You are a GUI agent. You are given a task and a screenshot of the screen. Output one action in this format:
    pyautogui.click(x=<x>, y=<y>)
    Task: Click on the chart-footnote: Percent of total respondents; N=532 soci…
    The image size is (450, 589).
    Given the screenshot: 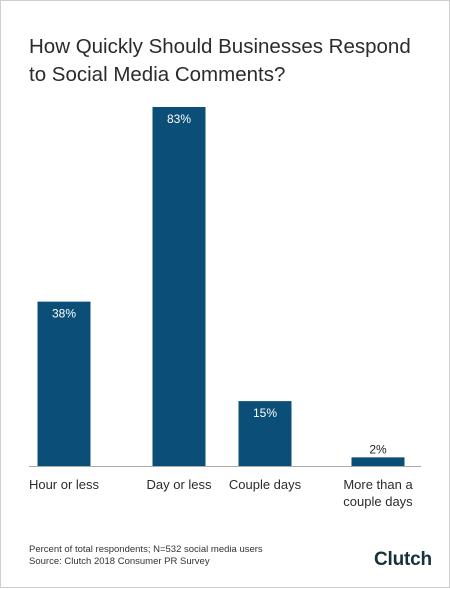 What is the action you would take?
    pyautogui.click(x=146, y=556)
    